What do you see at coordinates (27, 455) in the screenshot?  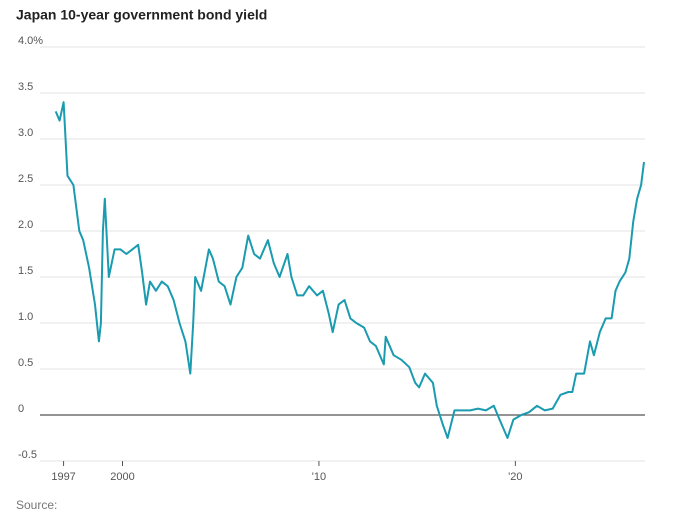 I see `y-tick-label: -0.5` at bounding box center [27, 455].